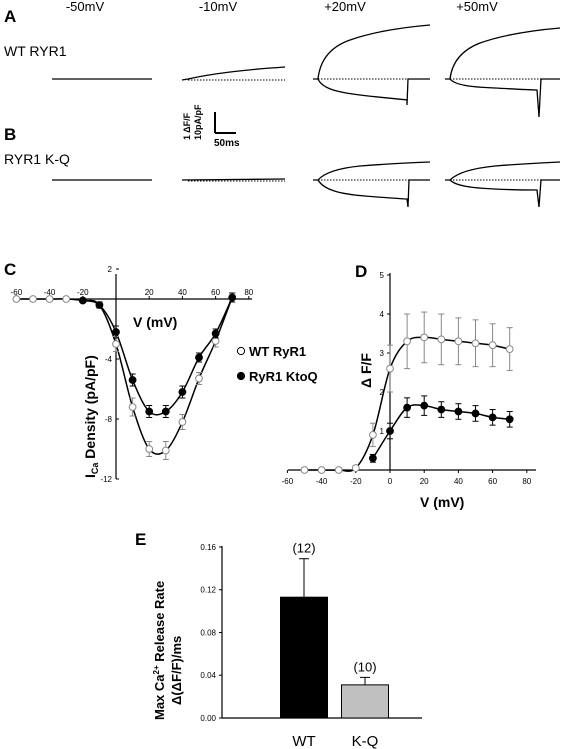  I want to click on ff-y-tick-label: 3, so click(382, 353).